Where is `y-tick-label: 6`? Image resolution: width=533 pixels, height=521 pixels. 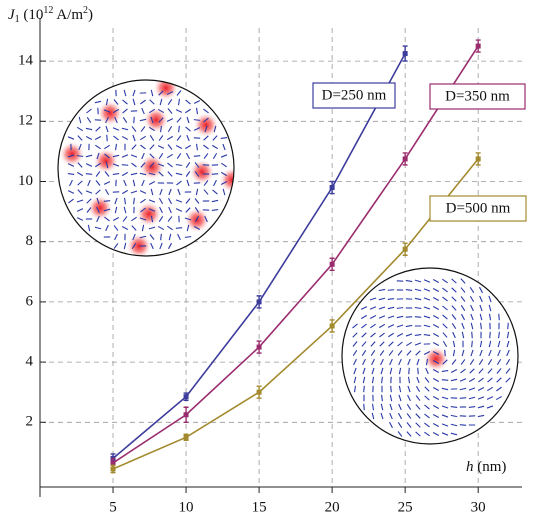
y-tick-label: 6 is located at coordinates (30, 301).